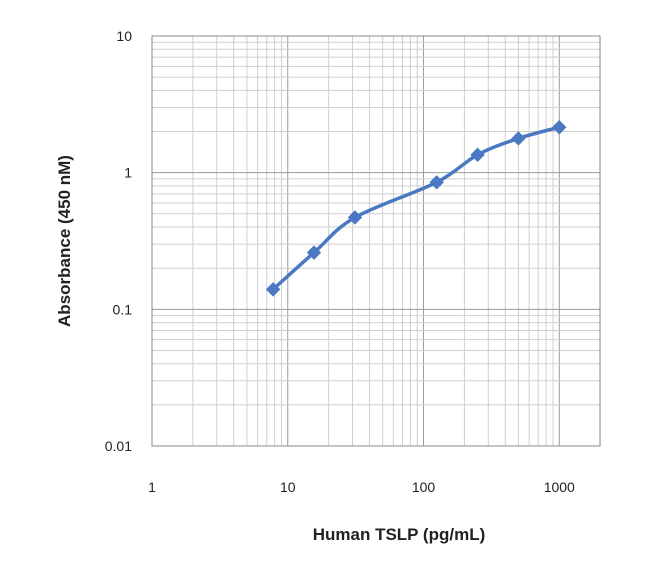 The image size is (650, 579). What do you see at coordinates (559, 487) in the screenshot?
I see `x-tick-label: 1000` at bounding box center [559, 487].